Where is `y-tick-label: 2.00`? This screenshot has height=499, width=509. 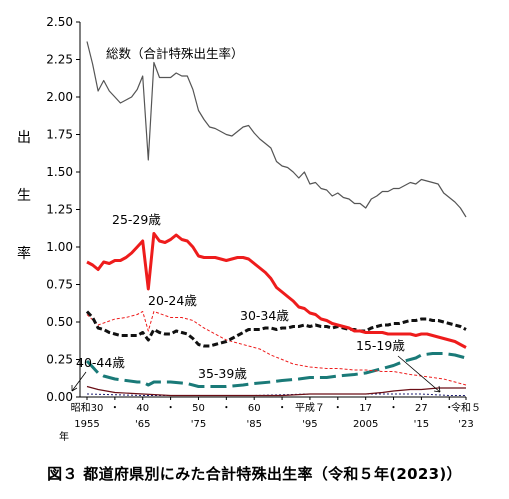 y-tick-label: 2.00 is located at coordinates (59, 97).